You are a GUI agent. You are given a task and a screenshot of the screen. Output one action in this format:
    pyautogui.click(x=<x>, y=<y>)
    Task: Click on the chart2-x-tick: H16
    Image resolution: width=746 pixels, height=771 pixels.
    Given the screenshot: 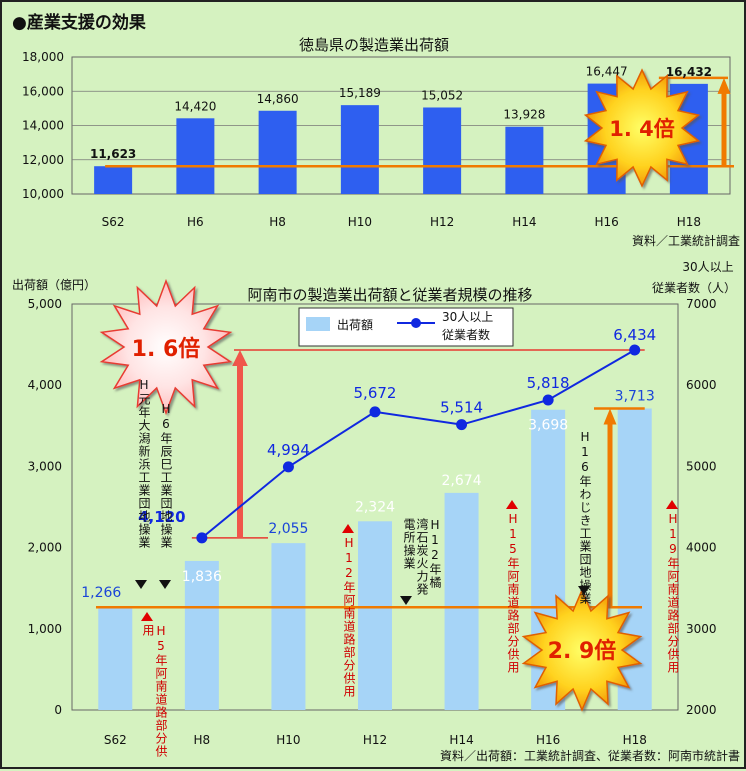 What is the action you would take?
    pyautogui.click(x=548, y=740)
    